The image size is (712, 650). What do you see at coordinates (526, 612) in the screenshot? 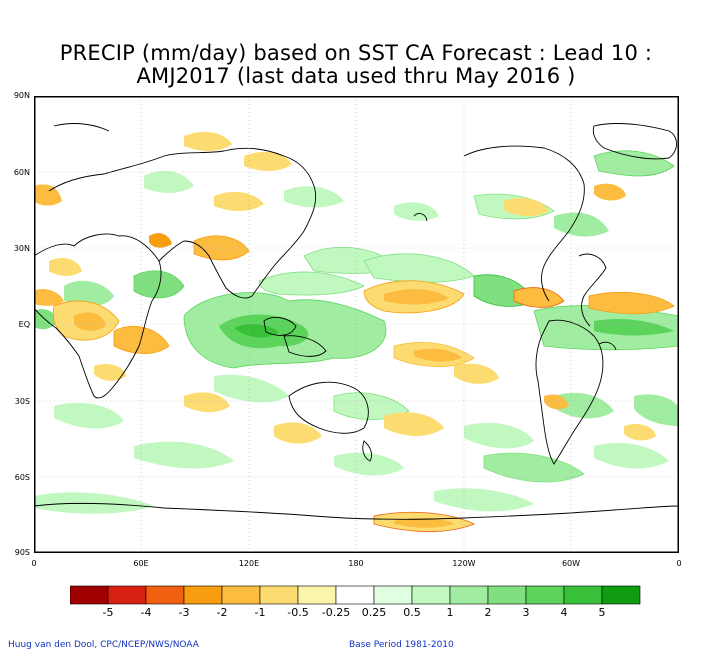
I see `legend-label: 3` at bounding box center [526, 612].